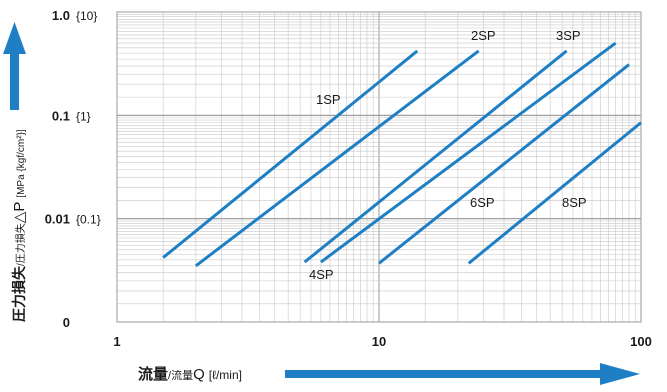 The image size is (667, 392). I want to click on y-axis-label-unit: [MPa {kgf/cm²}], so click(21, 163).